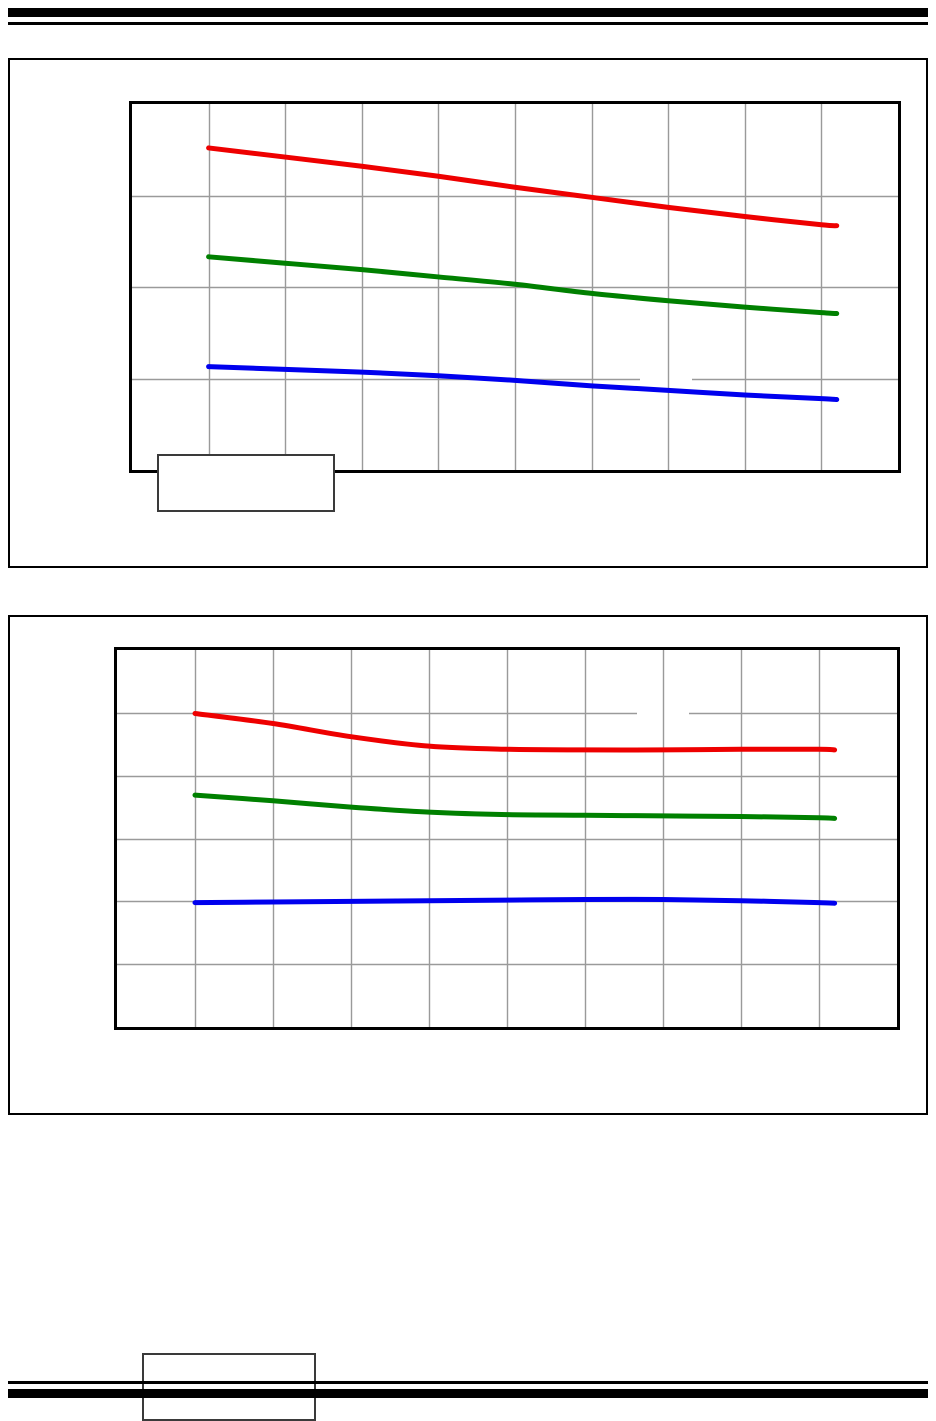  Describe the element at coordinates (468, 1382) in the screenshot. I see `page-bottom-thin-rule` at that location.